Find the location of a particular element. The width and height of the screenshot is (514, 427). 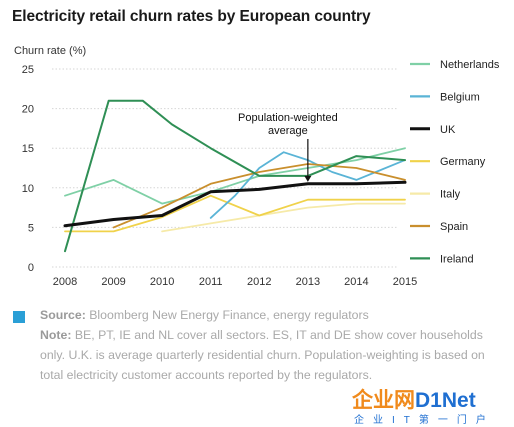

legend-label-germany: Germany is located at coordinates (463, 162).